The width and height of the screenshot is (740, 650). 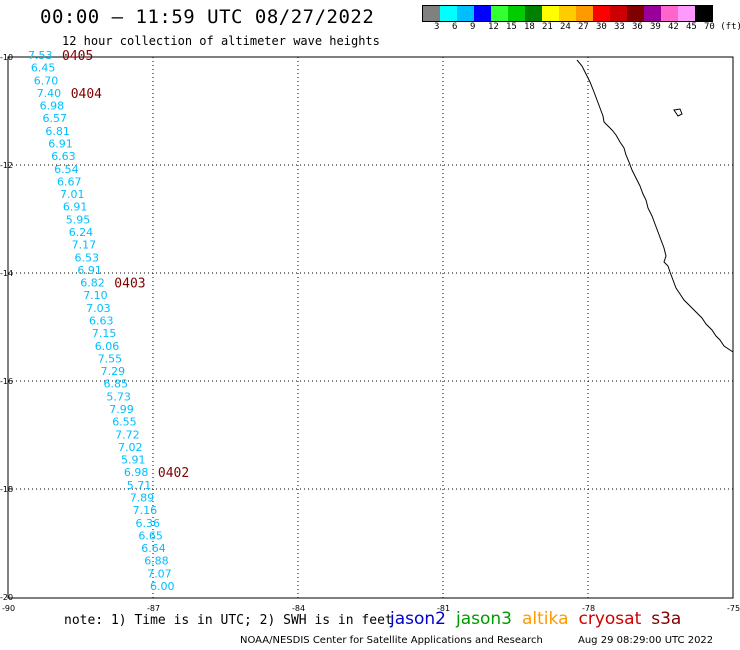 I want to click on swh-value: 7.29, so click(x=113, y=371).